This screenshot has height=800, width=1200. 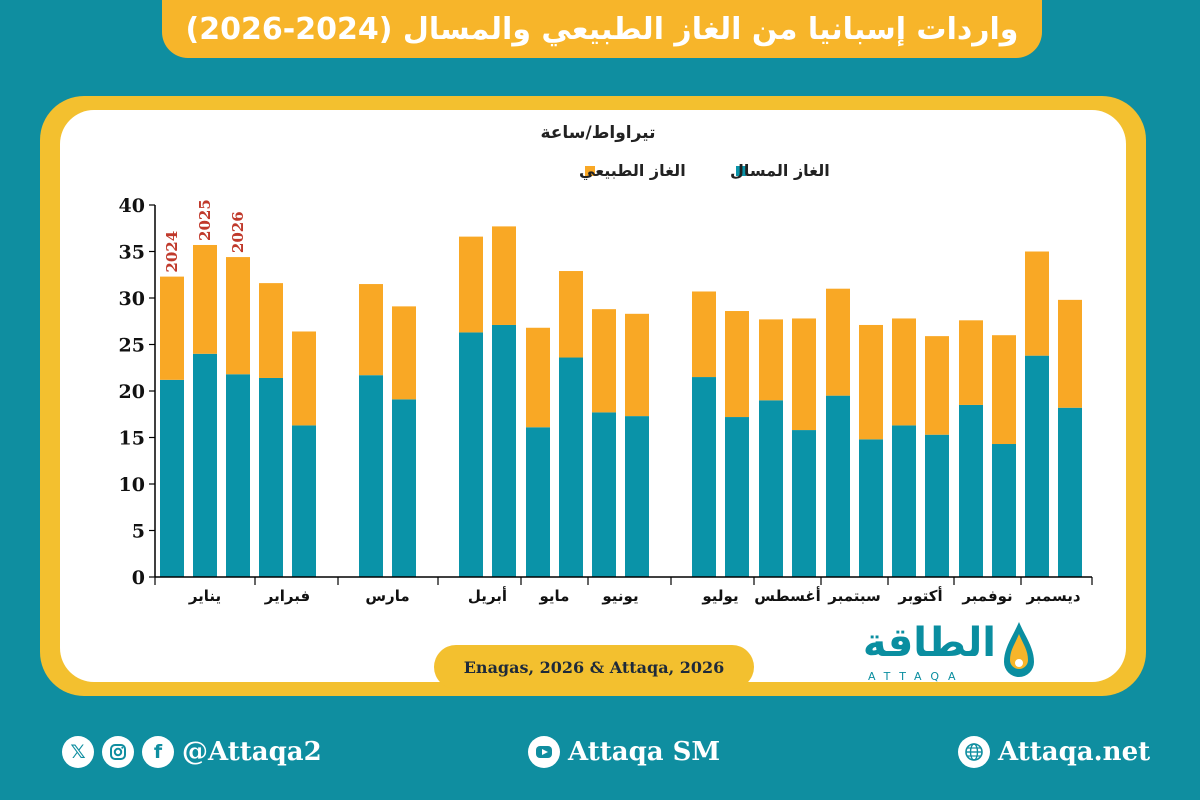 What do you see at coordinates (632, 171) in the screenshot?
I see `legend-label-natural-gas: الغاز الطبيعي` at bounding box center [632, 171].